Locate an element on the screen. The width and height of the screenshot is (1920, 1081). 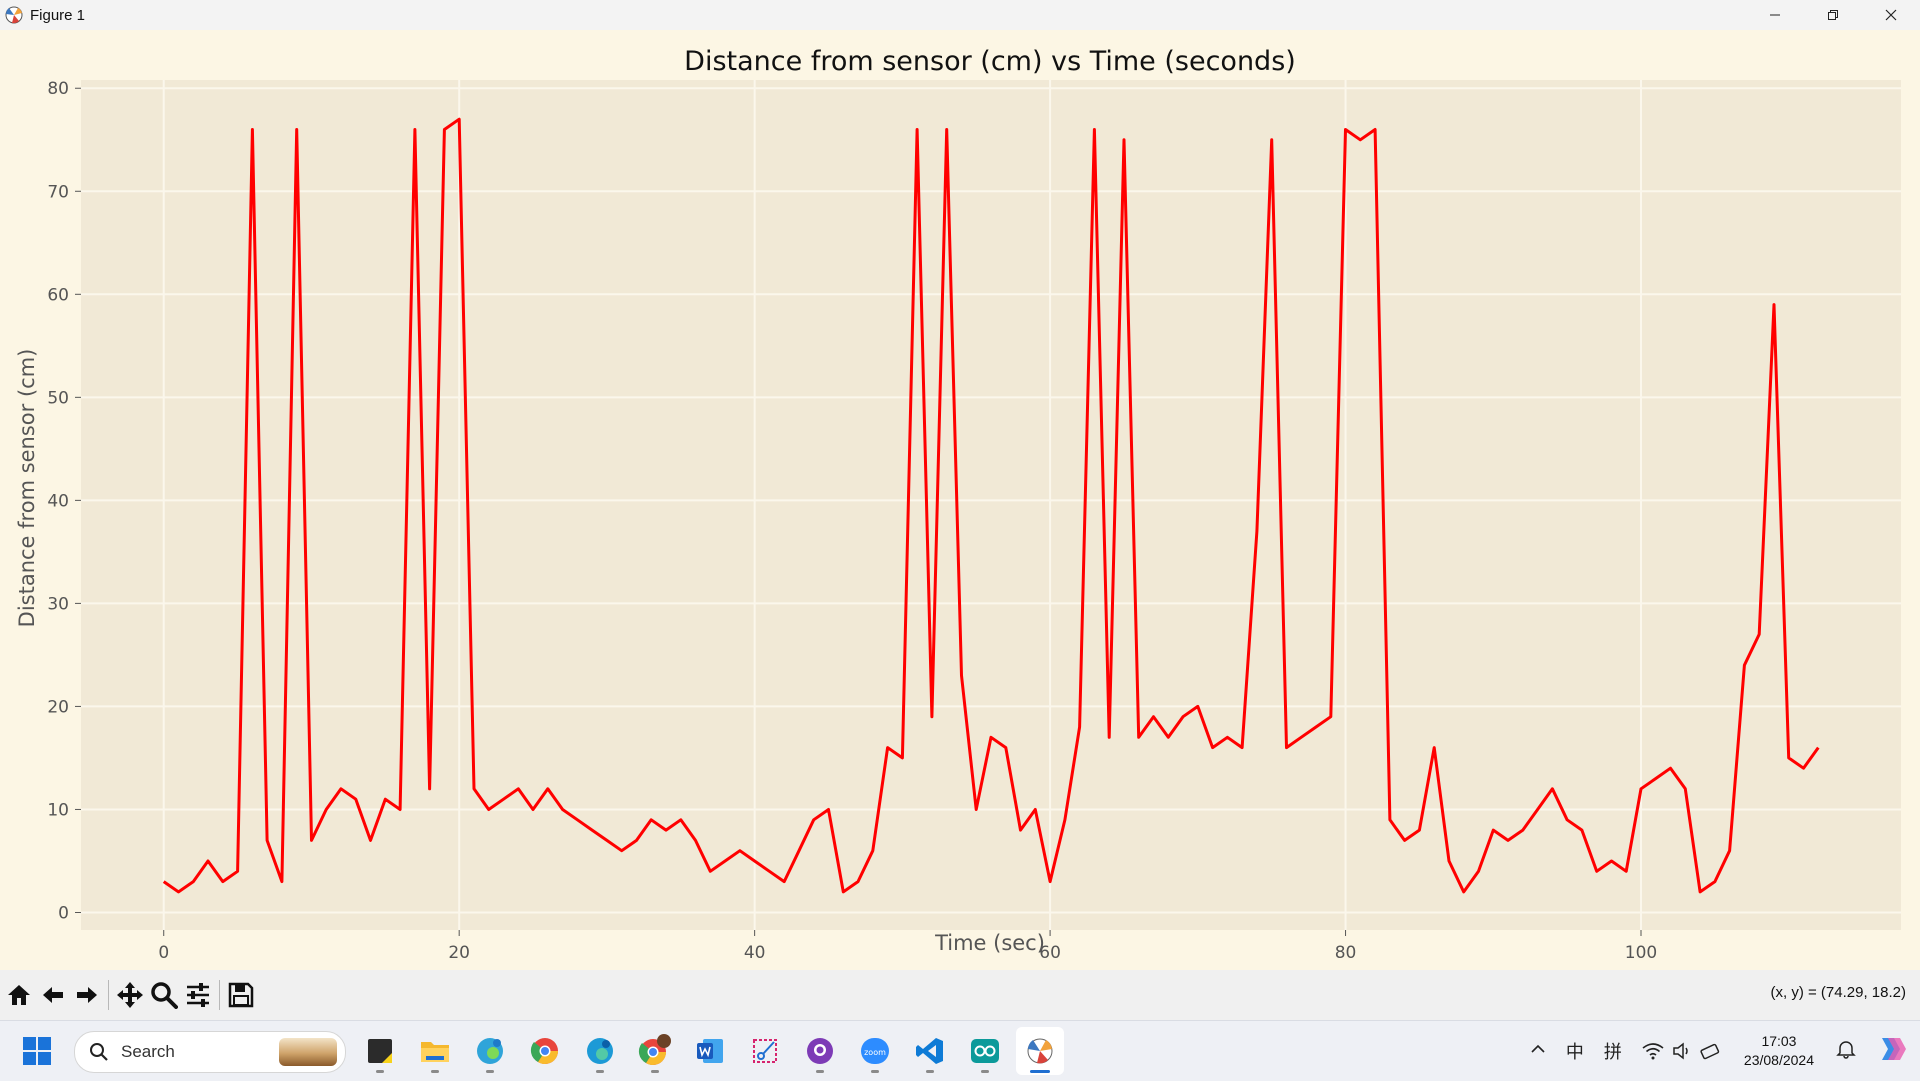
configure-subplots-icon is located at coordinates (198, 995).